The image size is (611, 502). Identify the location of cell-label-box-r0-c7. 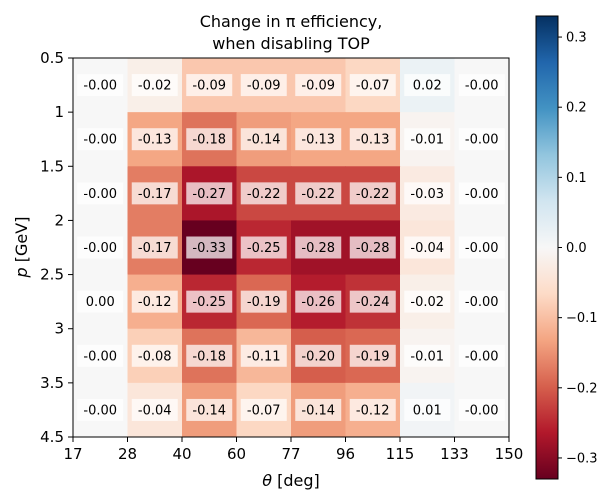
(481, 85).